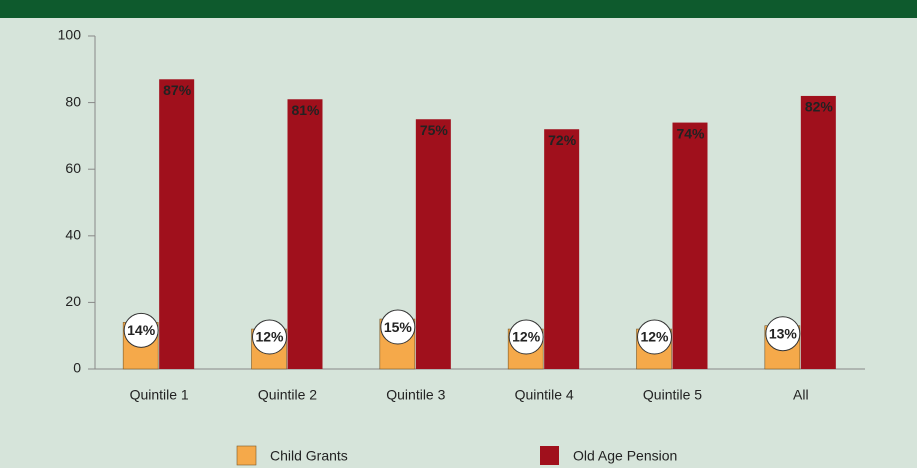 The image size is (917, 468). What do you see at coordinates (177, 90) in the screenshot?
I see `value-label: 87%` at bounding box center [177, 90].